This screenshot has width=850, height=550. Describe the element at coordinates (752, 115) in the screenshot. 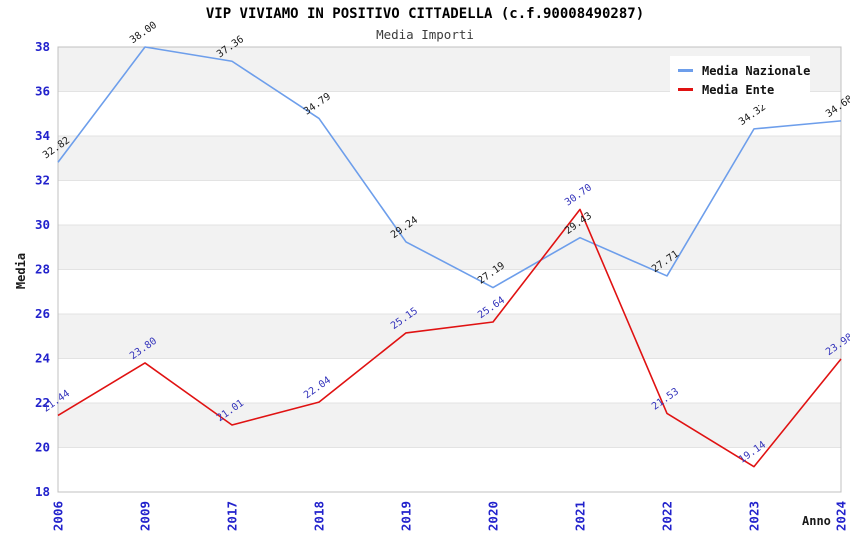

I see `point-value-label: 34.32` at that location.